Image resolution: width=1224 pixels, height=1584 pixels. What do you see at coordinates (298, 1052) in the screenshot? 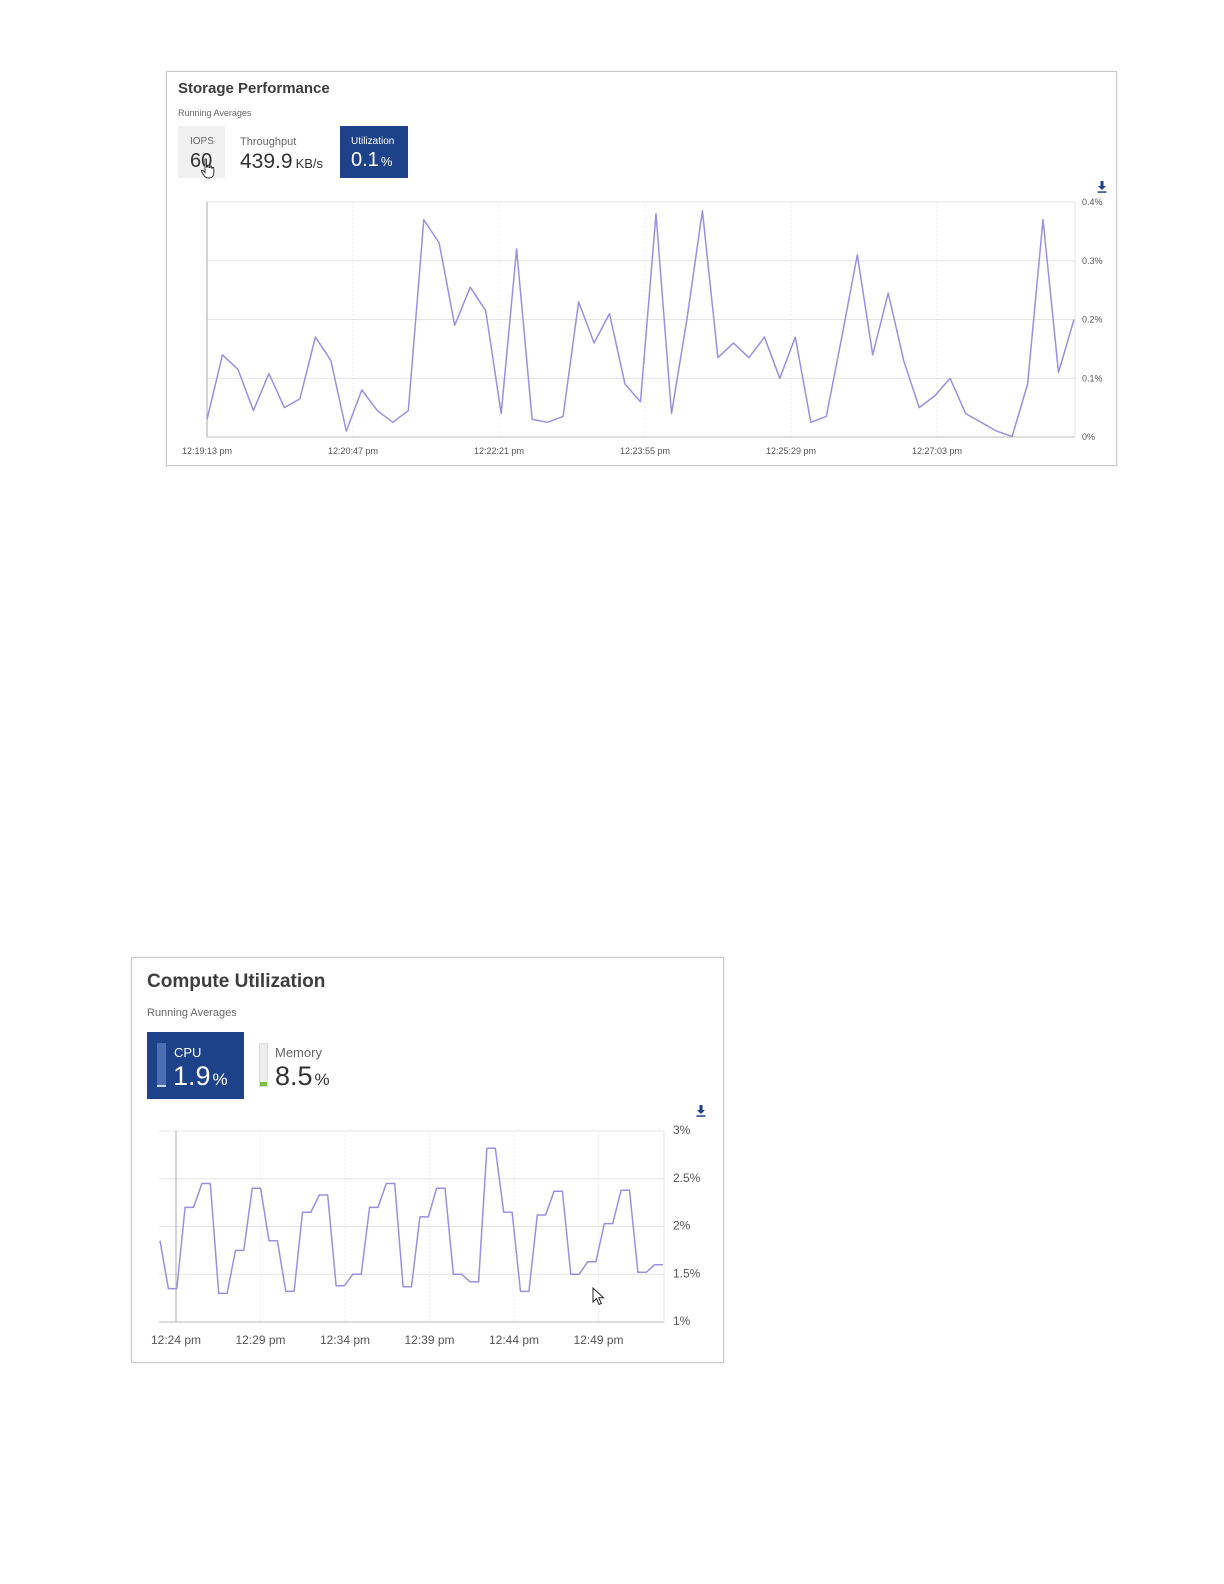
I see `tile-label: Memory` at bounding box center [298, 1052].